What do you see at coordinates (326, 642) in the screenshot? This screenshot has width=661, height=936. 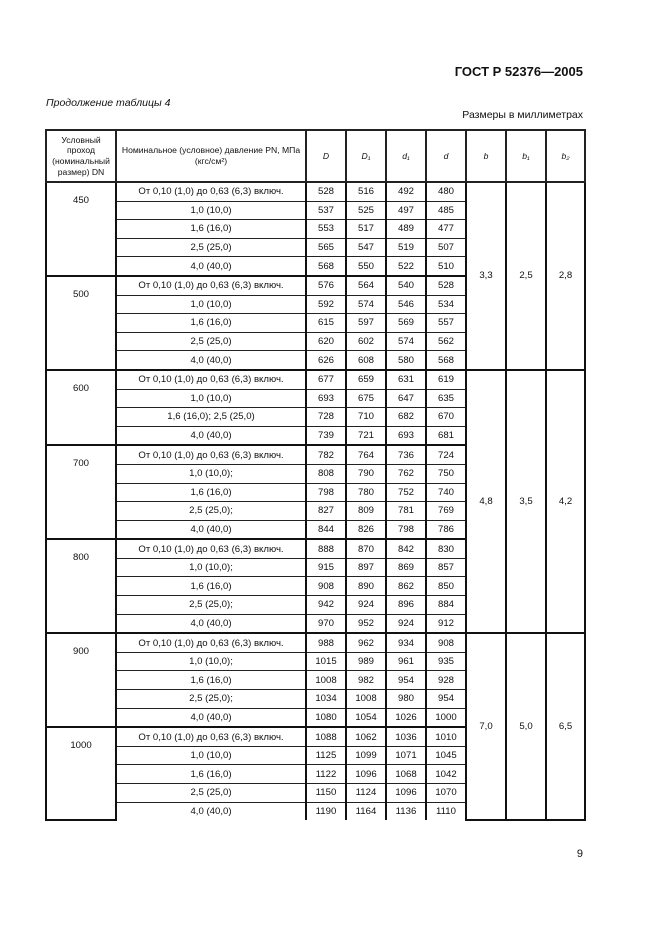 I see `value-D: 988` at bounding box center [326, 642].